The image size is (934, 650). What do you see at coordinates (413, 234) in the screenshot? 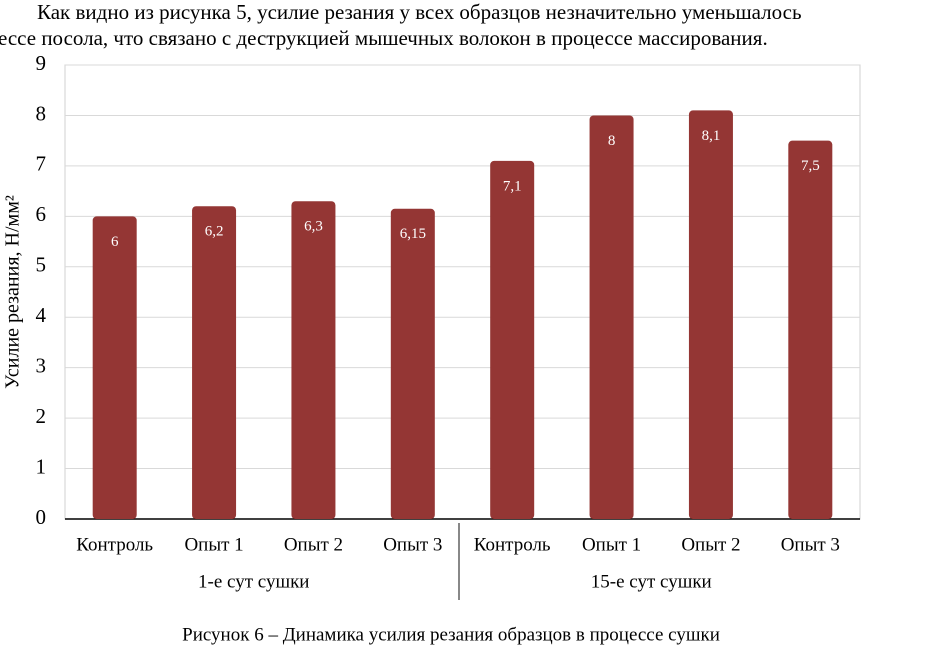
I see `data-label: 6,15` at bounding box center [413, 234].